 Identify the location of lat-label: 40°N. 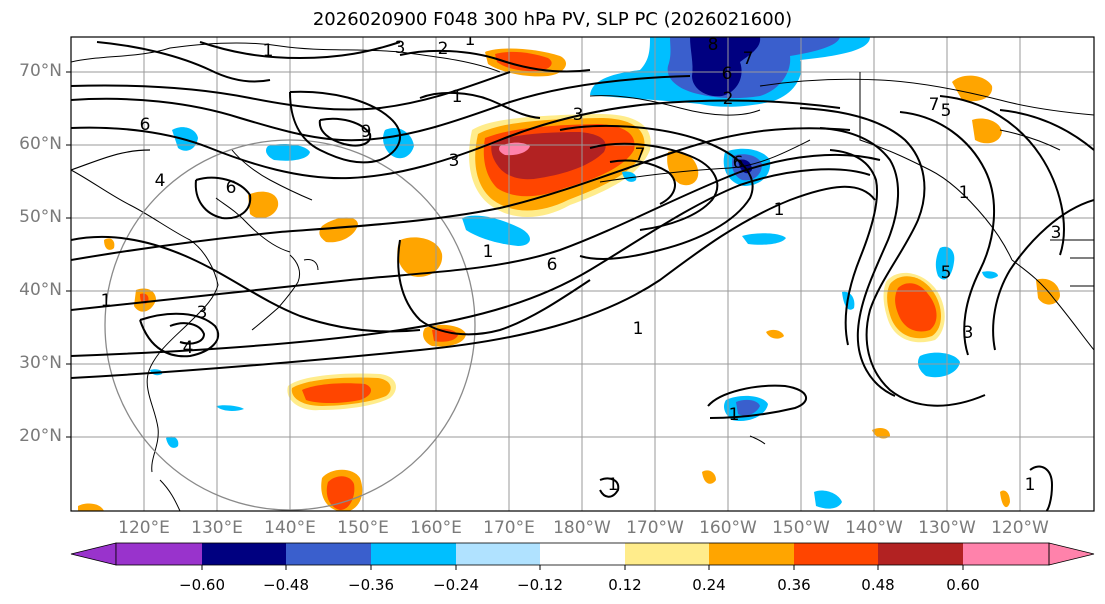
(40, 290).